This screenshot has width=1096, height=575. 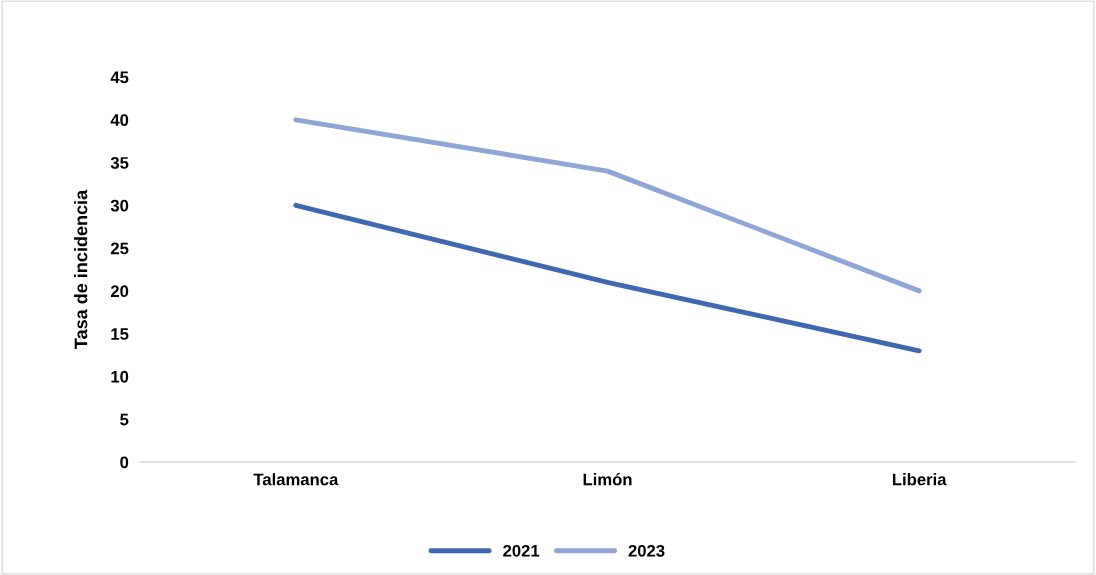 What do you see at coordinates (119, 162) in the screenshot?
I see `y-tick-label: 35` at bounding box center [119, 162].